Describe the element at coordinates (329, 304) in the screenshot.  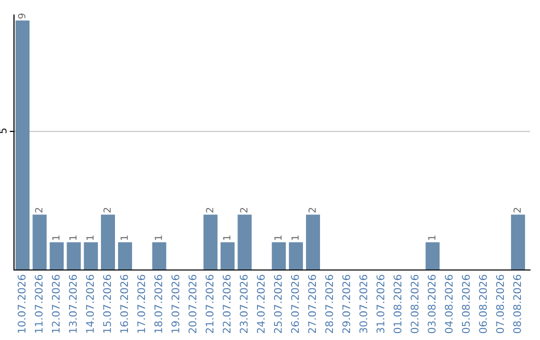
I see `x-tick-label: 28.07.2026` at that location.